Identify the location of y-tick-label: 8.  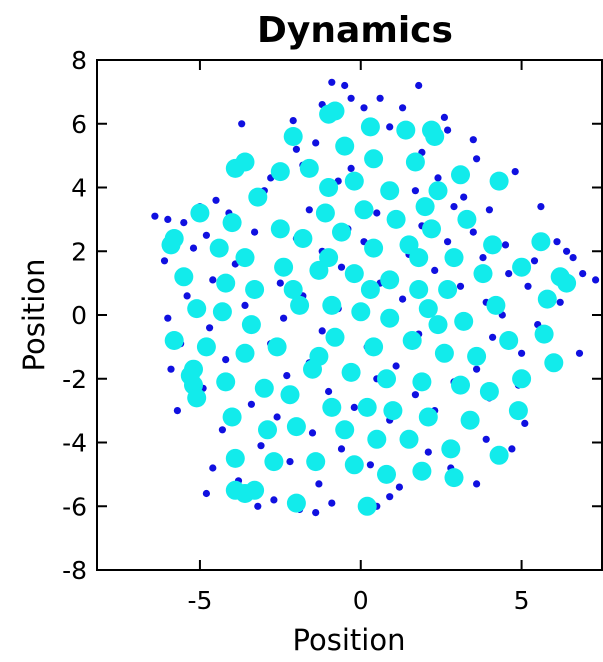
(79, 60).